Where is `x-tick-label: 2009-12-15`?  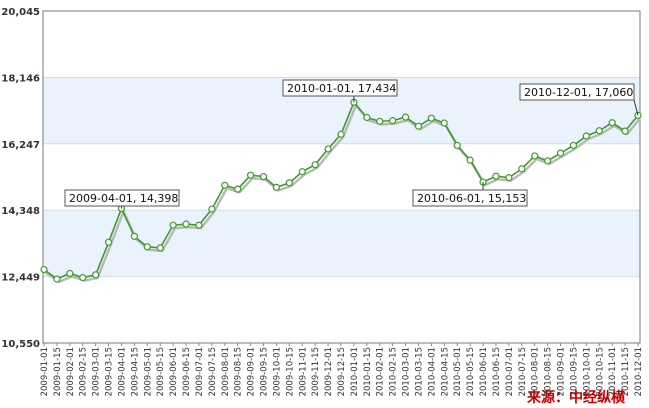
x-tick-label: 2009-12-15 is located at coordinates (342, 371).